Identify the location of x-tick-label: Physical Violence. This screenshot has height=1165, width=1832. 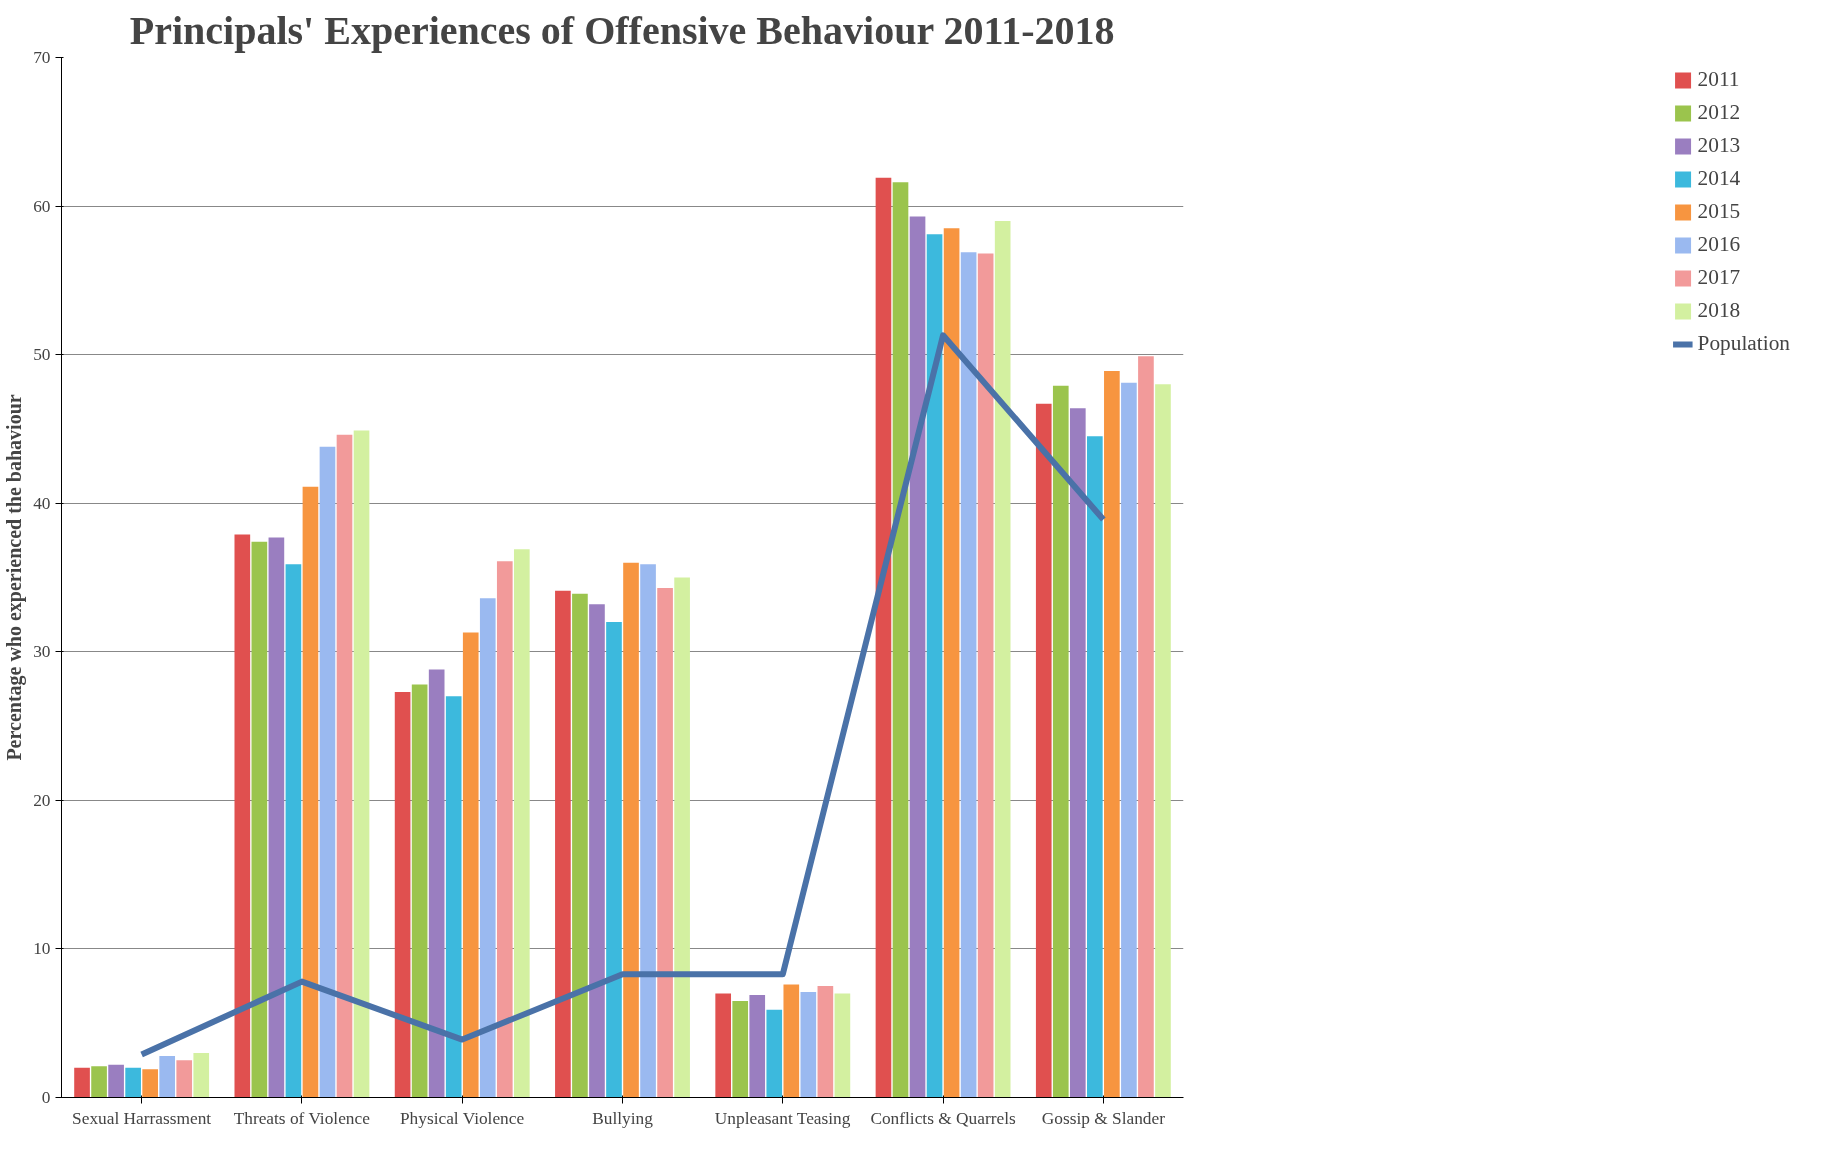
(462, 1118).